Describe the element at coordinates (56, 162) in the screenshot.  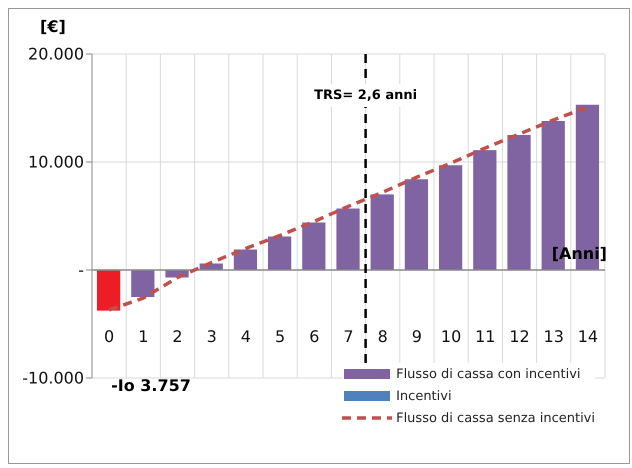
I see `y-tick-label: 10.000` at that location.